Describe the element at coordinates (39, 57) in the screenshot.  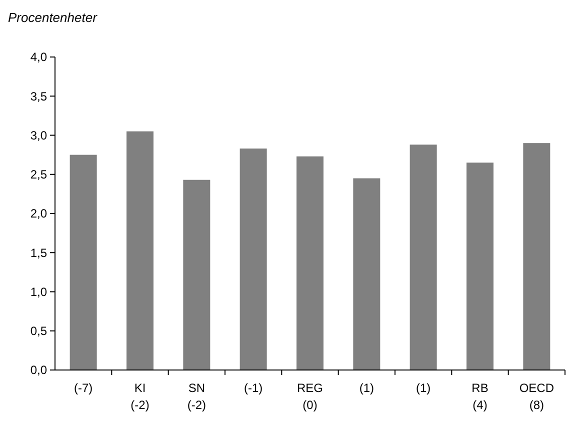
I see `y-tick-label: 4,0` at that location.